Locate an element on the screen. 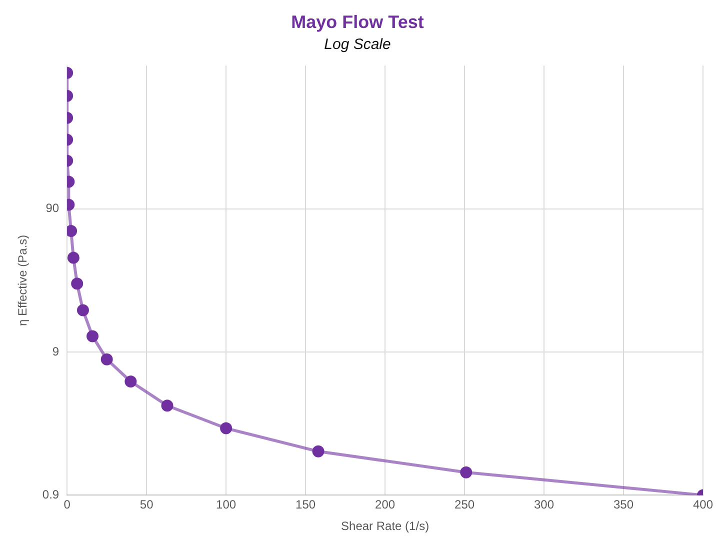  y-tick-label: 90 is located at coordinates (53, 208).